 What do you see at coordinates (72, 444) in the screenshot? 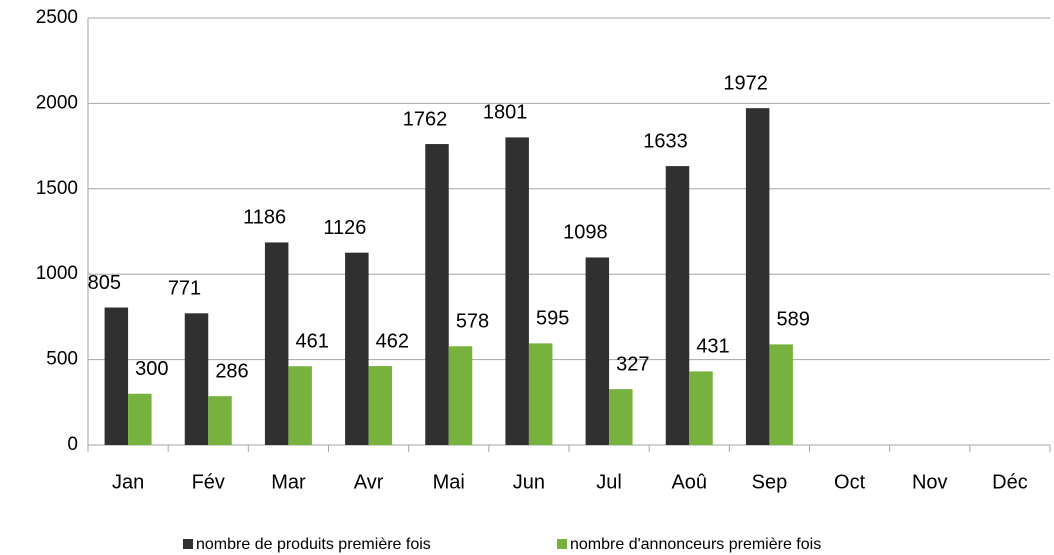
I see `y-tick-label: 0` at bounding box center [72, 444].